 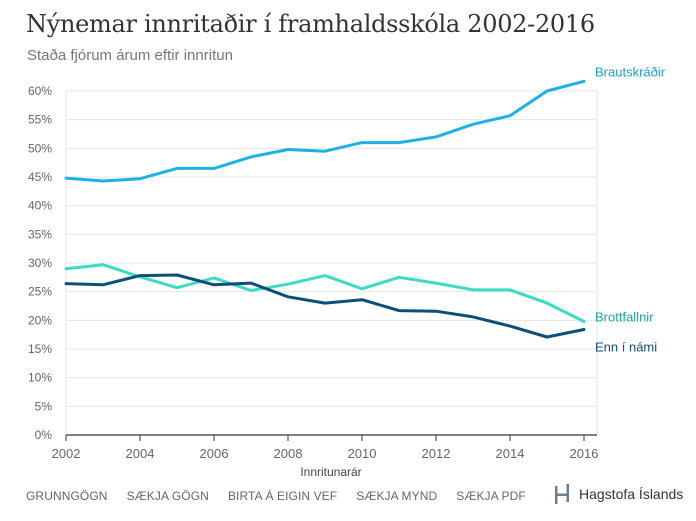 I want to click on x-tick-label: 2008, so click(x=288, y=453).